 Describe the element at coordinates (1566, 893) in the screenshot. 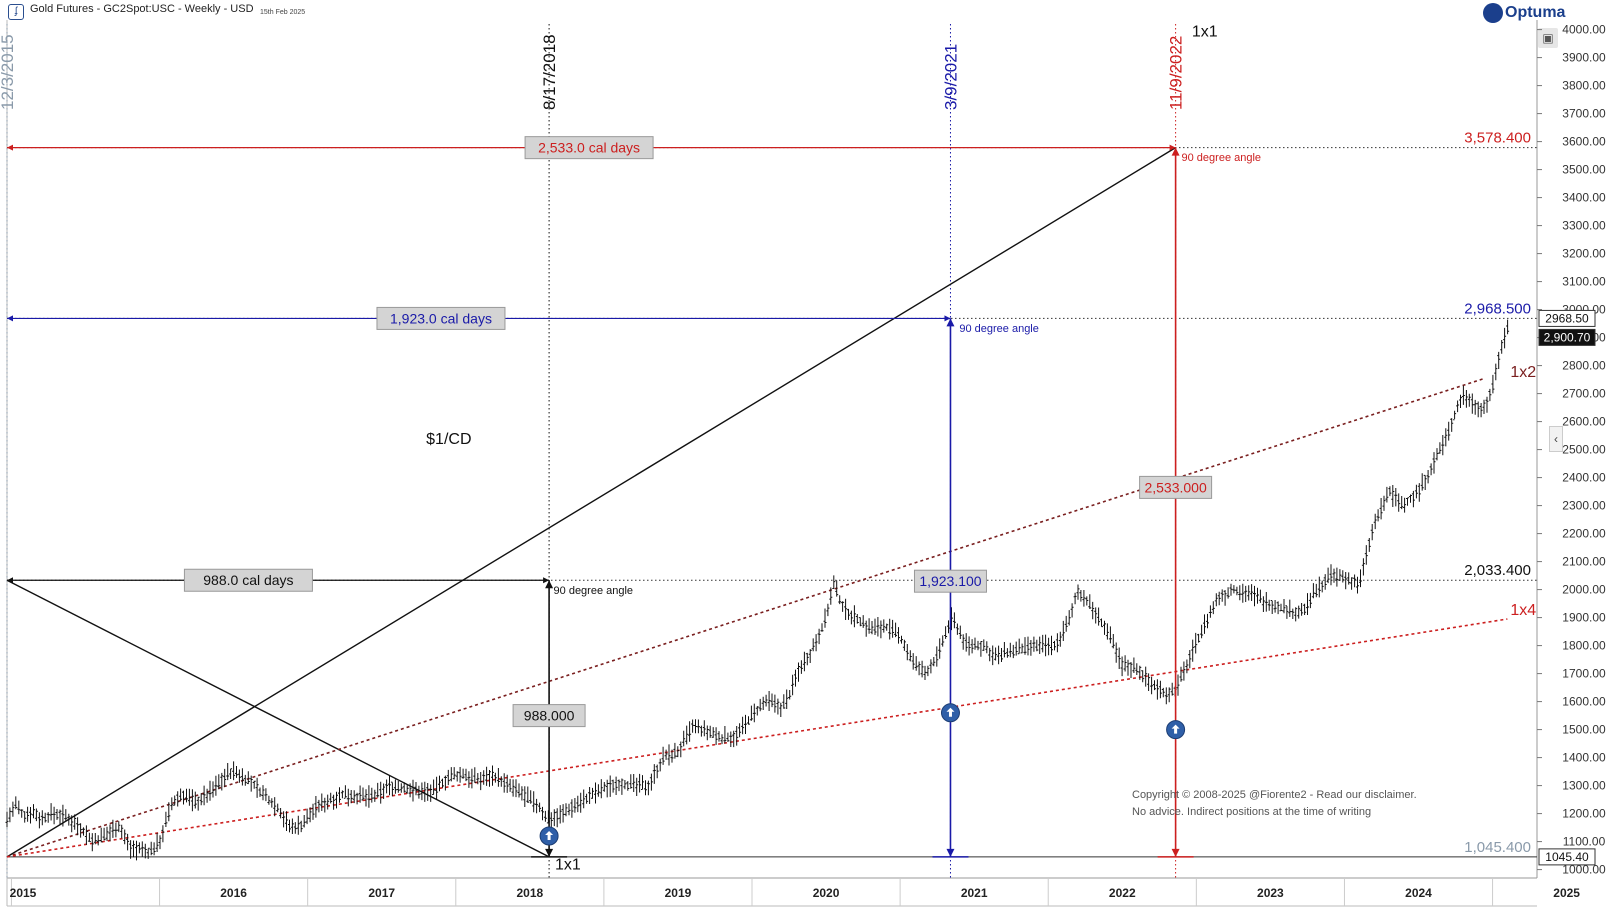

I see `x-tick-label: 2025` at that location.